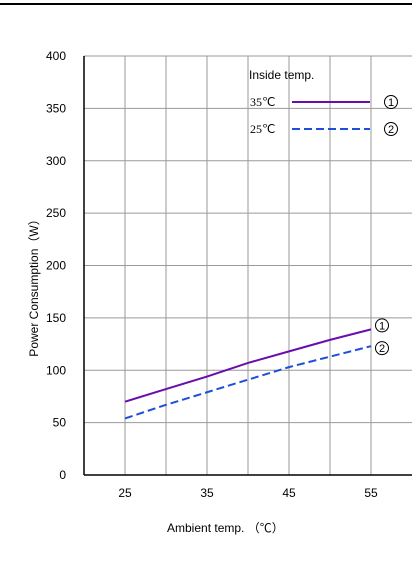 The width and height of the screenshot is (412, 562). What do you see at coordinates (206, 4) in the screenshot?
I see `top-rule` at bounding box center [206, 4].